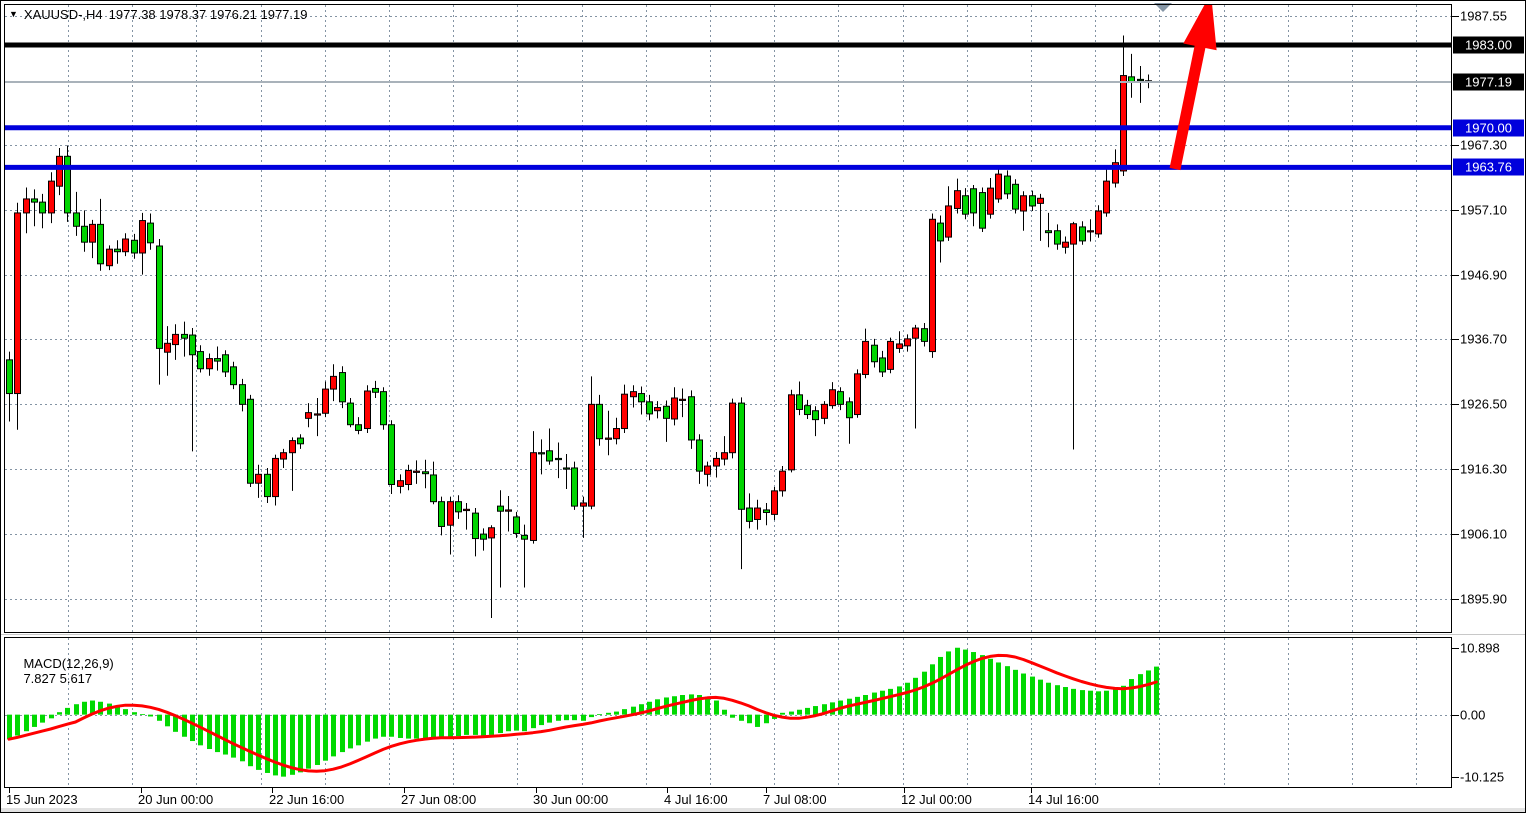 This screenshot has width=1526, height=813. Describe the element at coordinates (1488, 45) in the screenshot. I see `price-badge-1983.00: 1983.00` at that location.